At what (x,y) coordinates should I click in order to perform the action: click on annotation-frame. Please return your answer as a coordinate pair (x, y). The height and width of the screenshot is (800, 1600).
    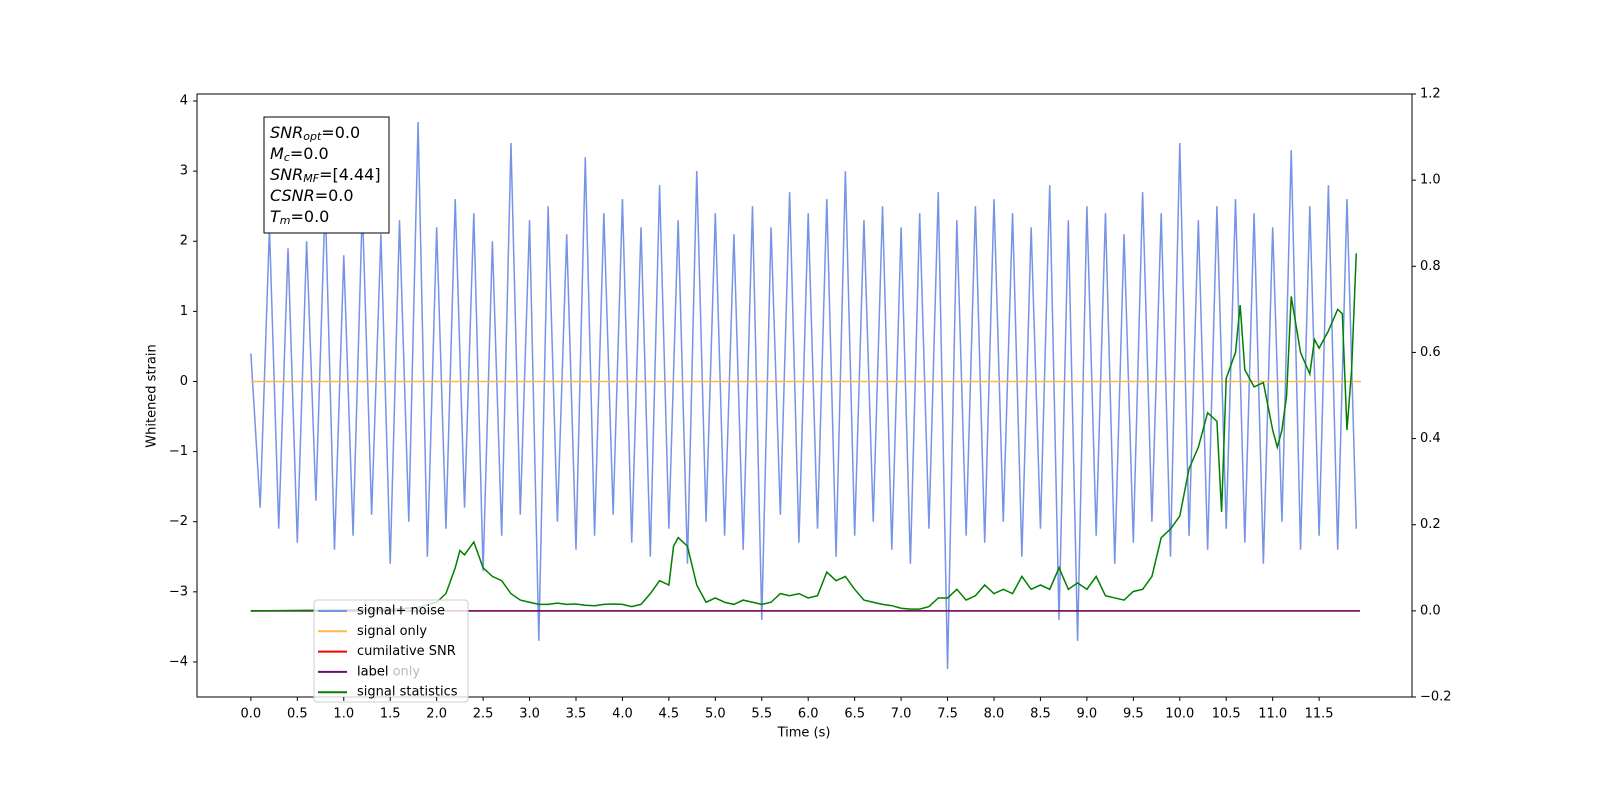
    Looking at the image, I should click on (326, 175).